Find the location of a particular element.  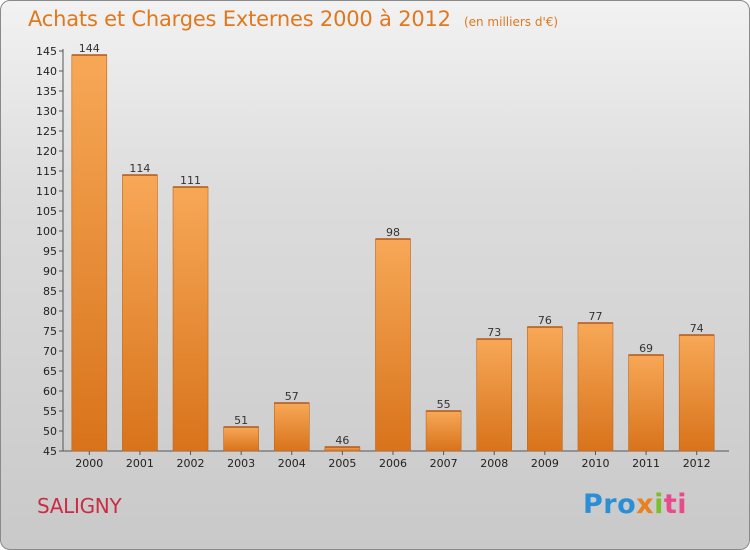

y-tick-label: 65 is located at coordinates (50, 371).